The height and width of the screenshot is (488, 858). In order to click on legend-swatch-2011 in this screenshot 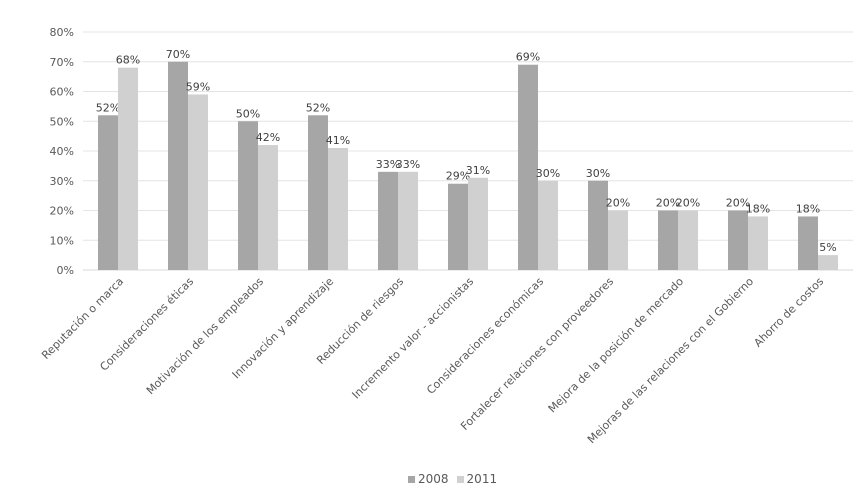, I will do `click(460, 479)`.